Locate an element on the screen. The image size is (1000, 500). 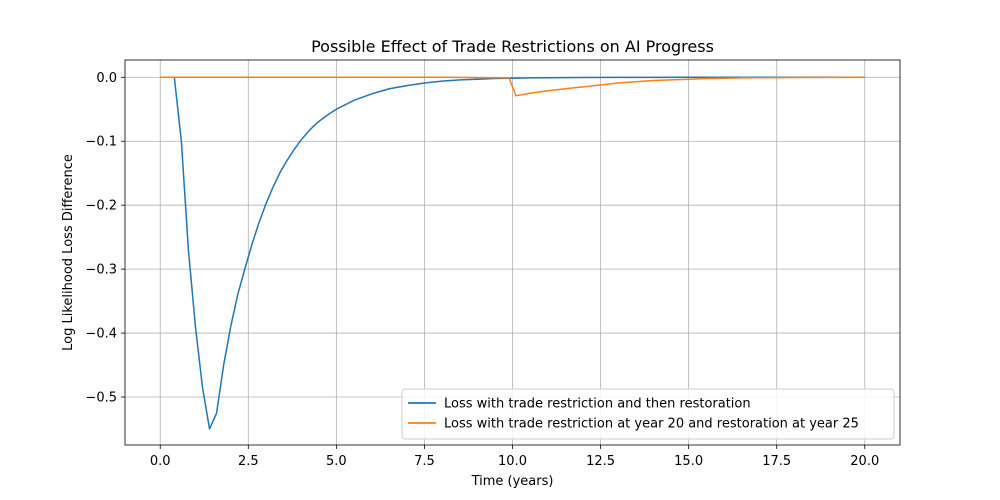
y-tick-label: −0.5 is located at coordinates (101, 398).